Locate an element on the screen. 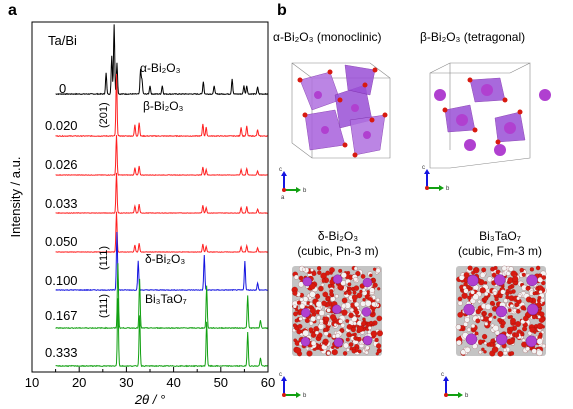  x-tick-label: 50 is located at coordinates (221, 382).